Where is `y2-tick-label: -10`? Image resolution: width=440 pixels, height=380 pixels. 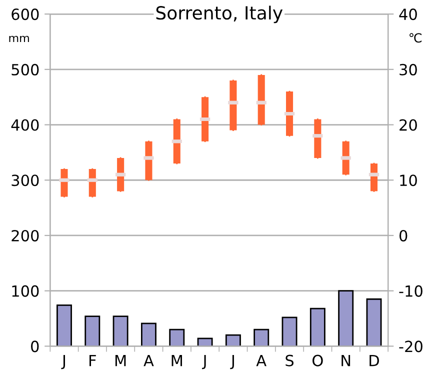
y2-tick-label: -10 is located at coordinates (410, 291).